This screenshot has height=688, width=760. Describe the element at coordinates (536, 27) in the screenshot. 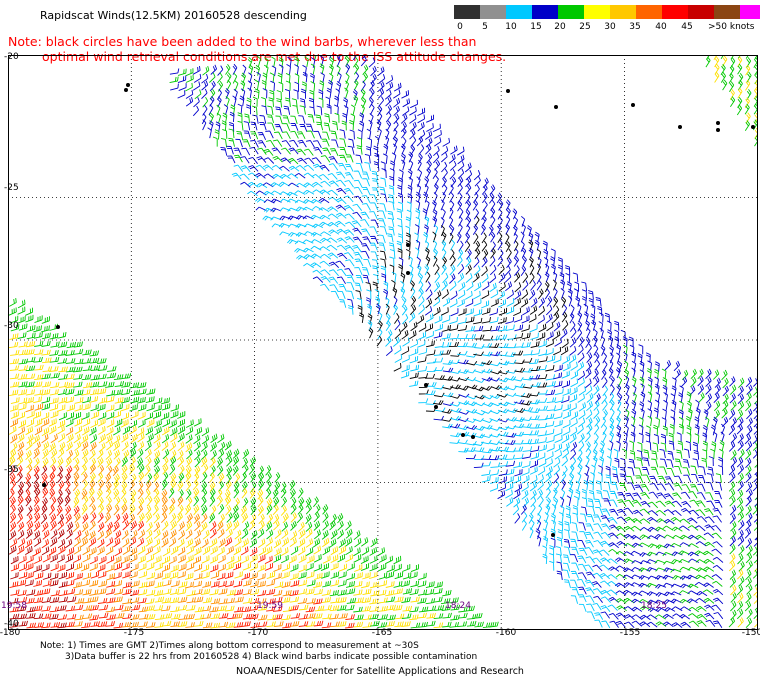

I see `colorbar-label: 15` at that location.